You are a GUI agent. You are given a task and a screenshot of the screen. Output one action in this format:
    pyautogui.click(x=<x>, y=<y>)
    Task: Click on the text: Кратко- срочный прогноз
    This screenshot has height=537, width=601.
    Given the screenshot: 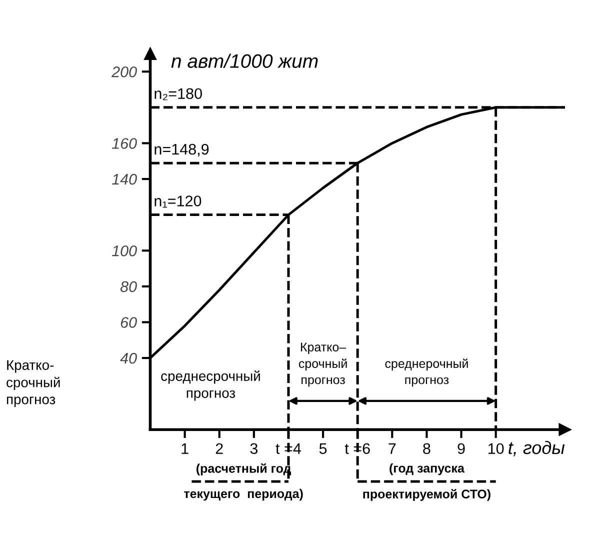 What is the action you would take?
    pyautogui.click(x=33, y=384)
    